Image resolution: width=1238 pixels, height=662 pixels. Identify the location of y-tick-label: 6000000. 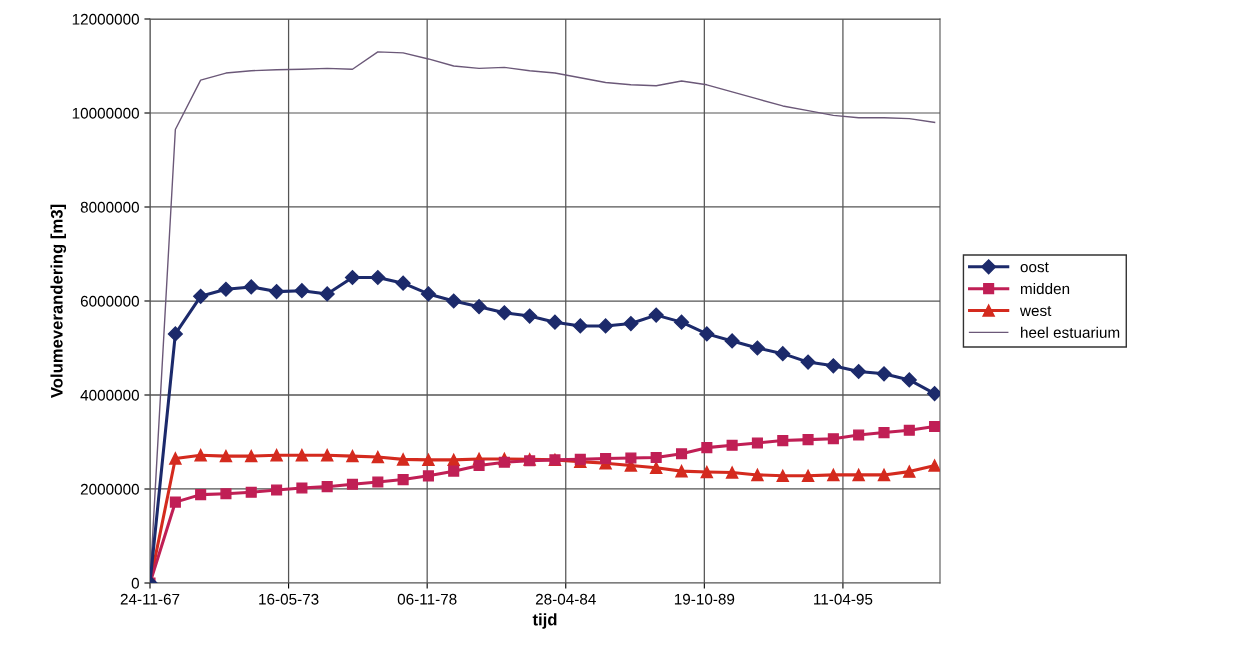
(109, 301).